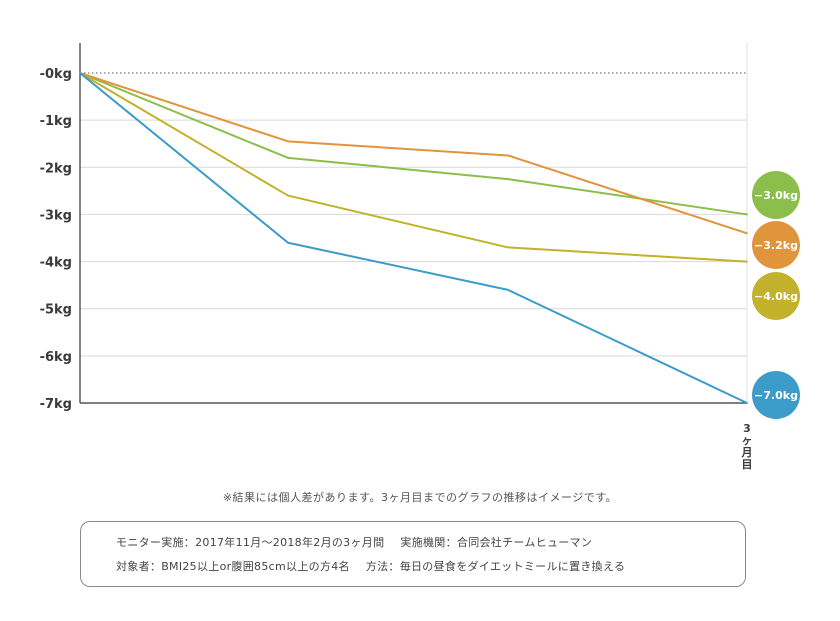 This screenshot has width=840, height=621. I want to click on y-tick-label: -4kg, so click(56, 263).